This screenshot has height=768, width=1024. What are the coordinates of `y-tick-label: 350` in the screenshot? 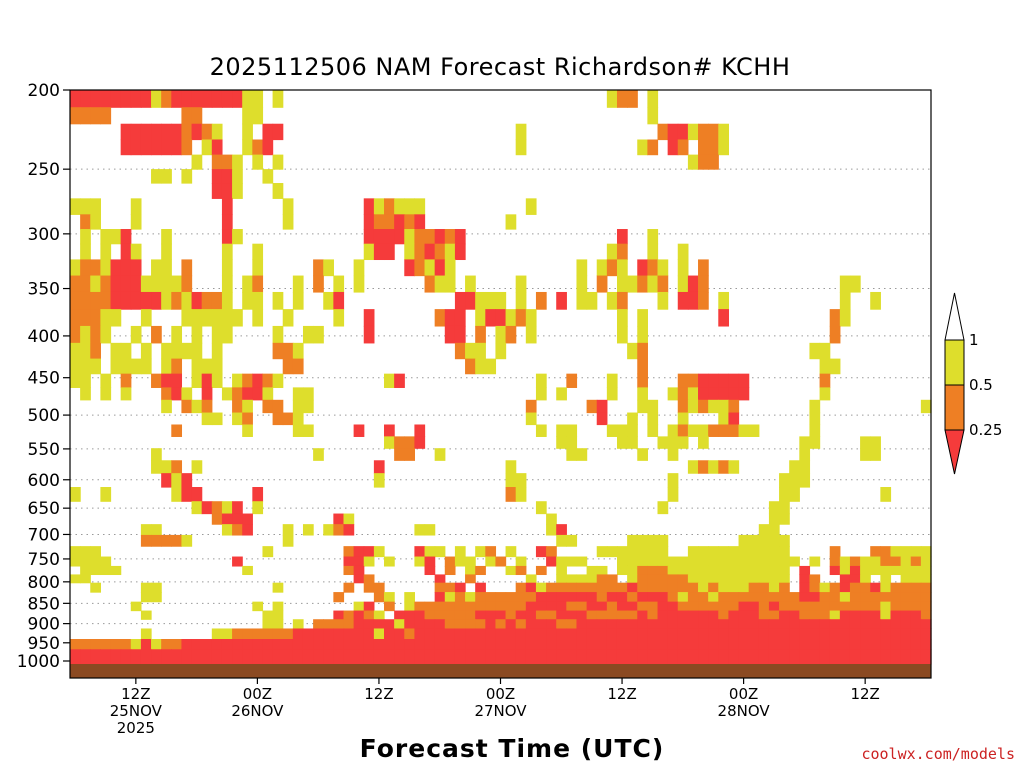 It's located at (44, 290).